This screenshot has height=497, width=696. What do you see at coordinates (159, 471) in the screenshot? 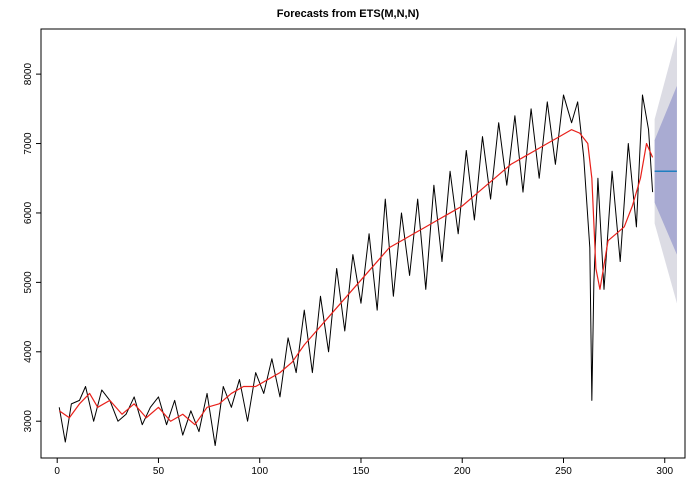
I see `x-tick-label: 50` at bounding box center [159, 471].